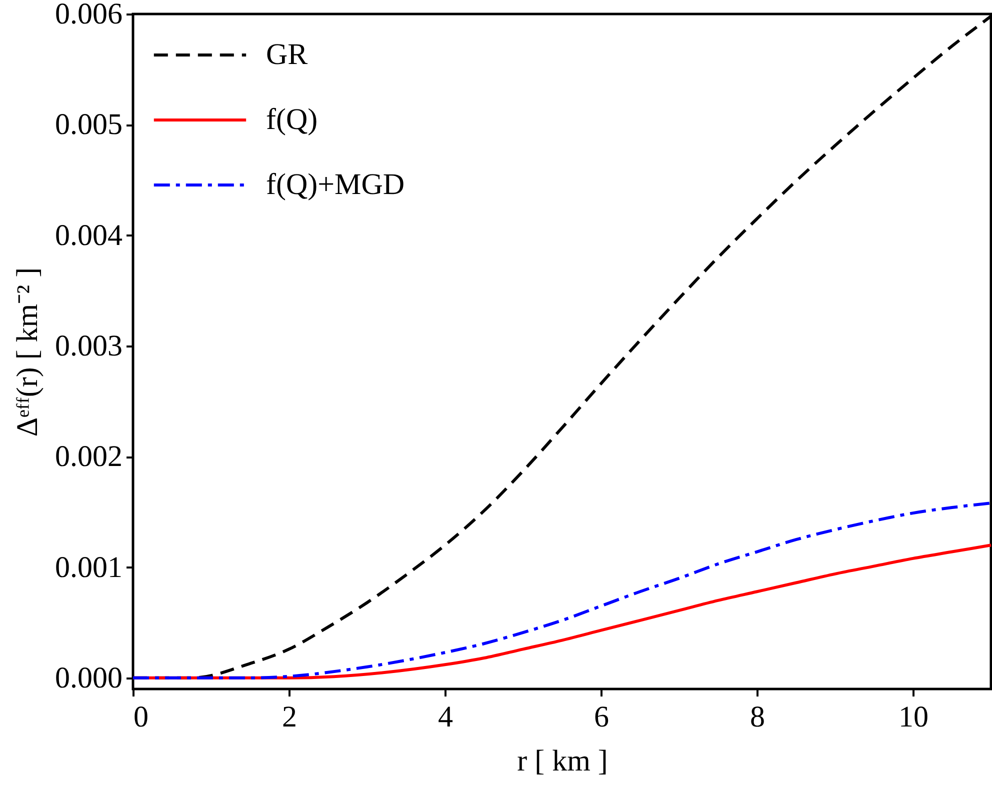 This screenshot has height=805, width=992. Describe the element at coordinates (88, 125) in the screenshot. I see `y-tick-label: 0.005` at that location.